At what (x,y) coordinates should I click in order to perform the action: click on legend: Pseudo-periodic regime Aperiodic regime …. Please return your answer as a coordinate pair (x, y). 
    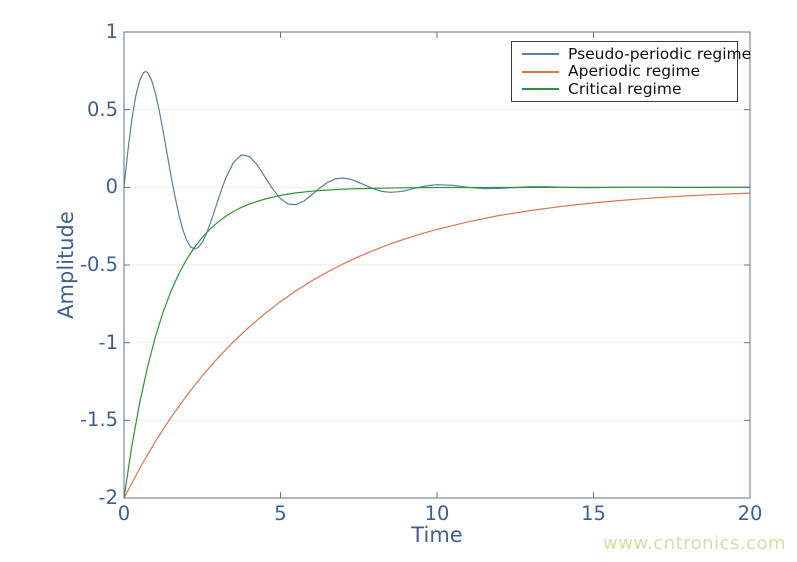
    Looking at the image, I should click on (631, 71).